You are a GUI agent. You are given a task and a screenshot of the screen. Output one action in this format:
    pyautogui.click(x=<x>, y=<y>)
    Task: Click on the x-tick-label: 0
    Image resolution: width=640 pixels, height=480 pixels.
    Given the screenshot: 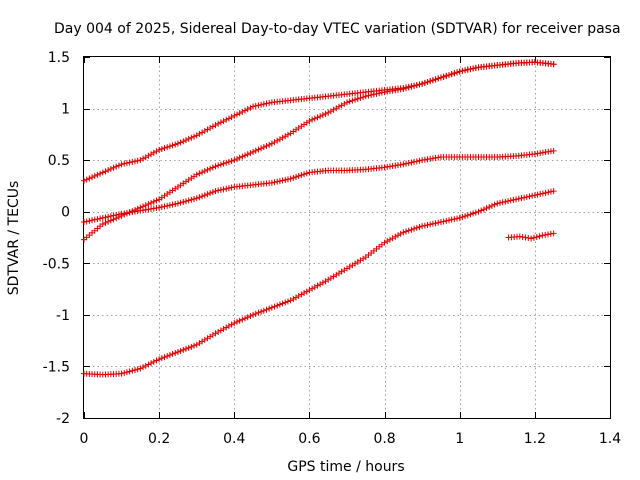 What is the action you would take?
    pyautogui.click(x=84, y=439)
    